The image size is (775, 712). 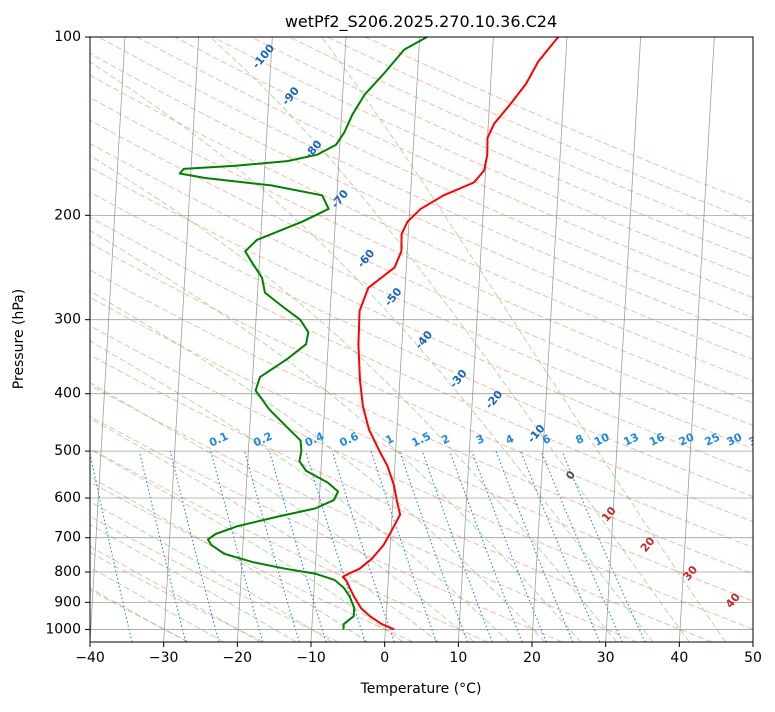 What do you see at coordinates (311, 658) in the screenshot?
I see `x-tick-label: −10` at bounding box center [311, 658].